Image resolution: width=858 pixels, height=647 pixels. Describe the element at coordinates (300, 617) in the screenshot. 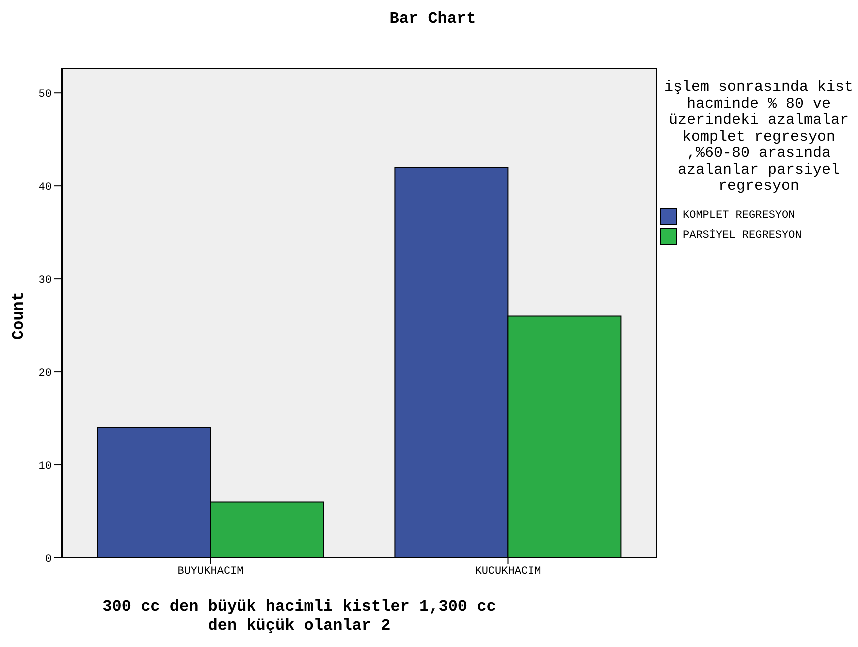

I see `x-axis-title: 300 cc den büyük hacimli kistler 1,300 cc den küçük olanlar 2` at that location.